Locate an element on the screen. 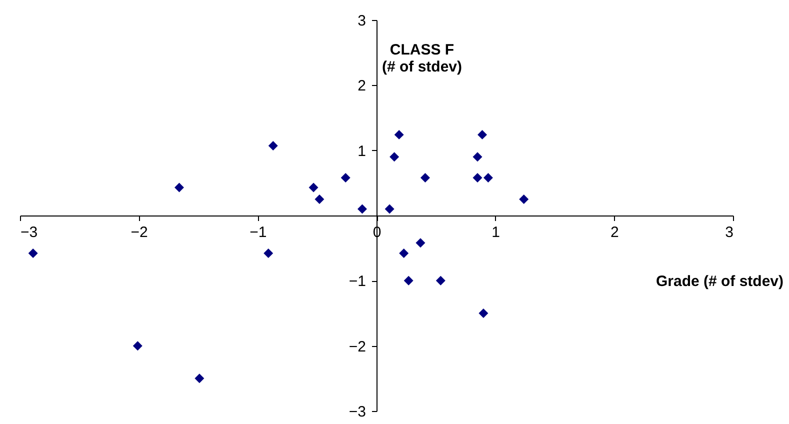 Image resolution: width=789 pixels, height=424 pixels. x-axis-title: Grade (# of stdev) is located at coordinates (720, 281).